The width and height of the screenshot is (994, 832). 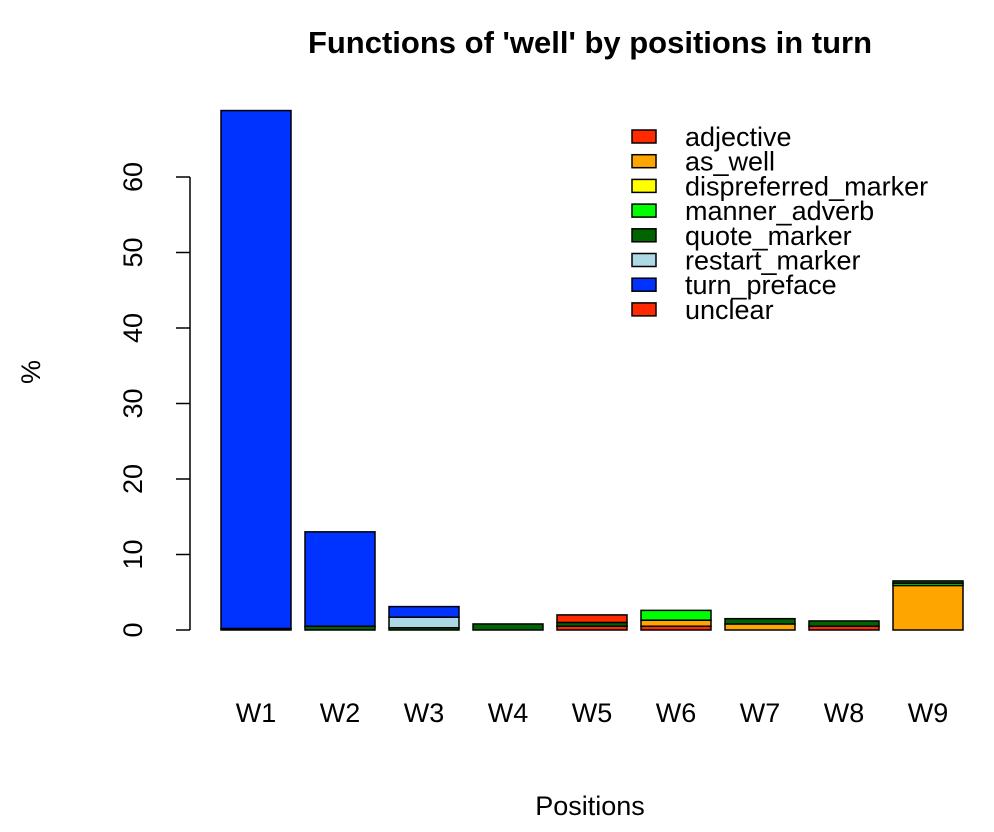 What do you see at coordinates (133, 403) in the screenshot?
I see `y-tick-label: 30` at bounding box center [133, 403].